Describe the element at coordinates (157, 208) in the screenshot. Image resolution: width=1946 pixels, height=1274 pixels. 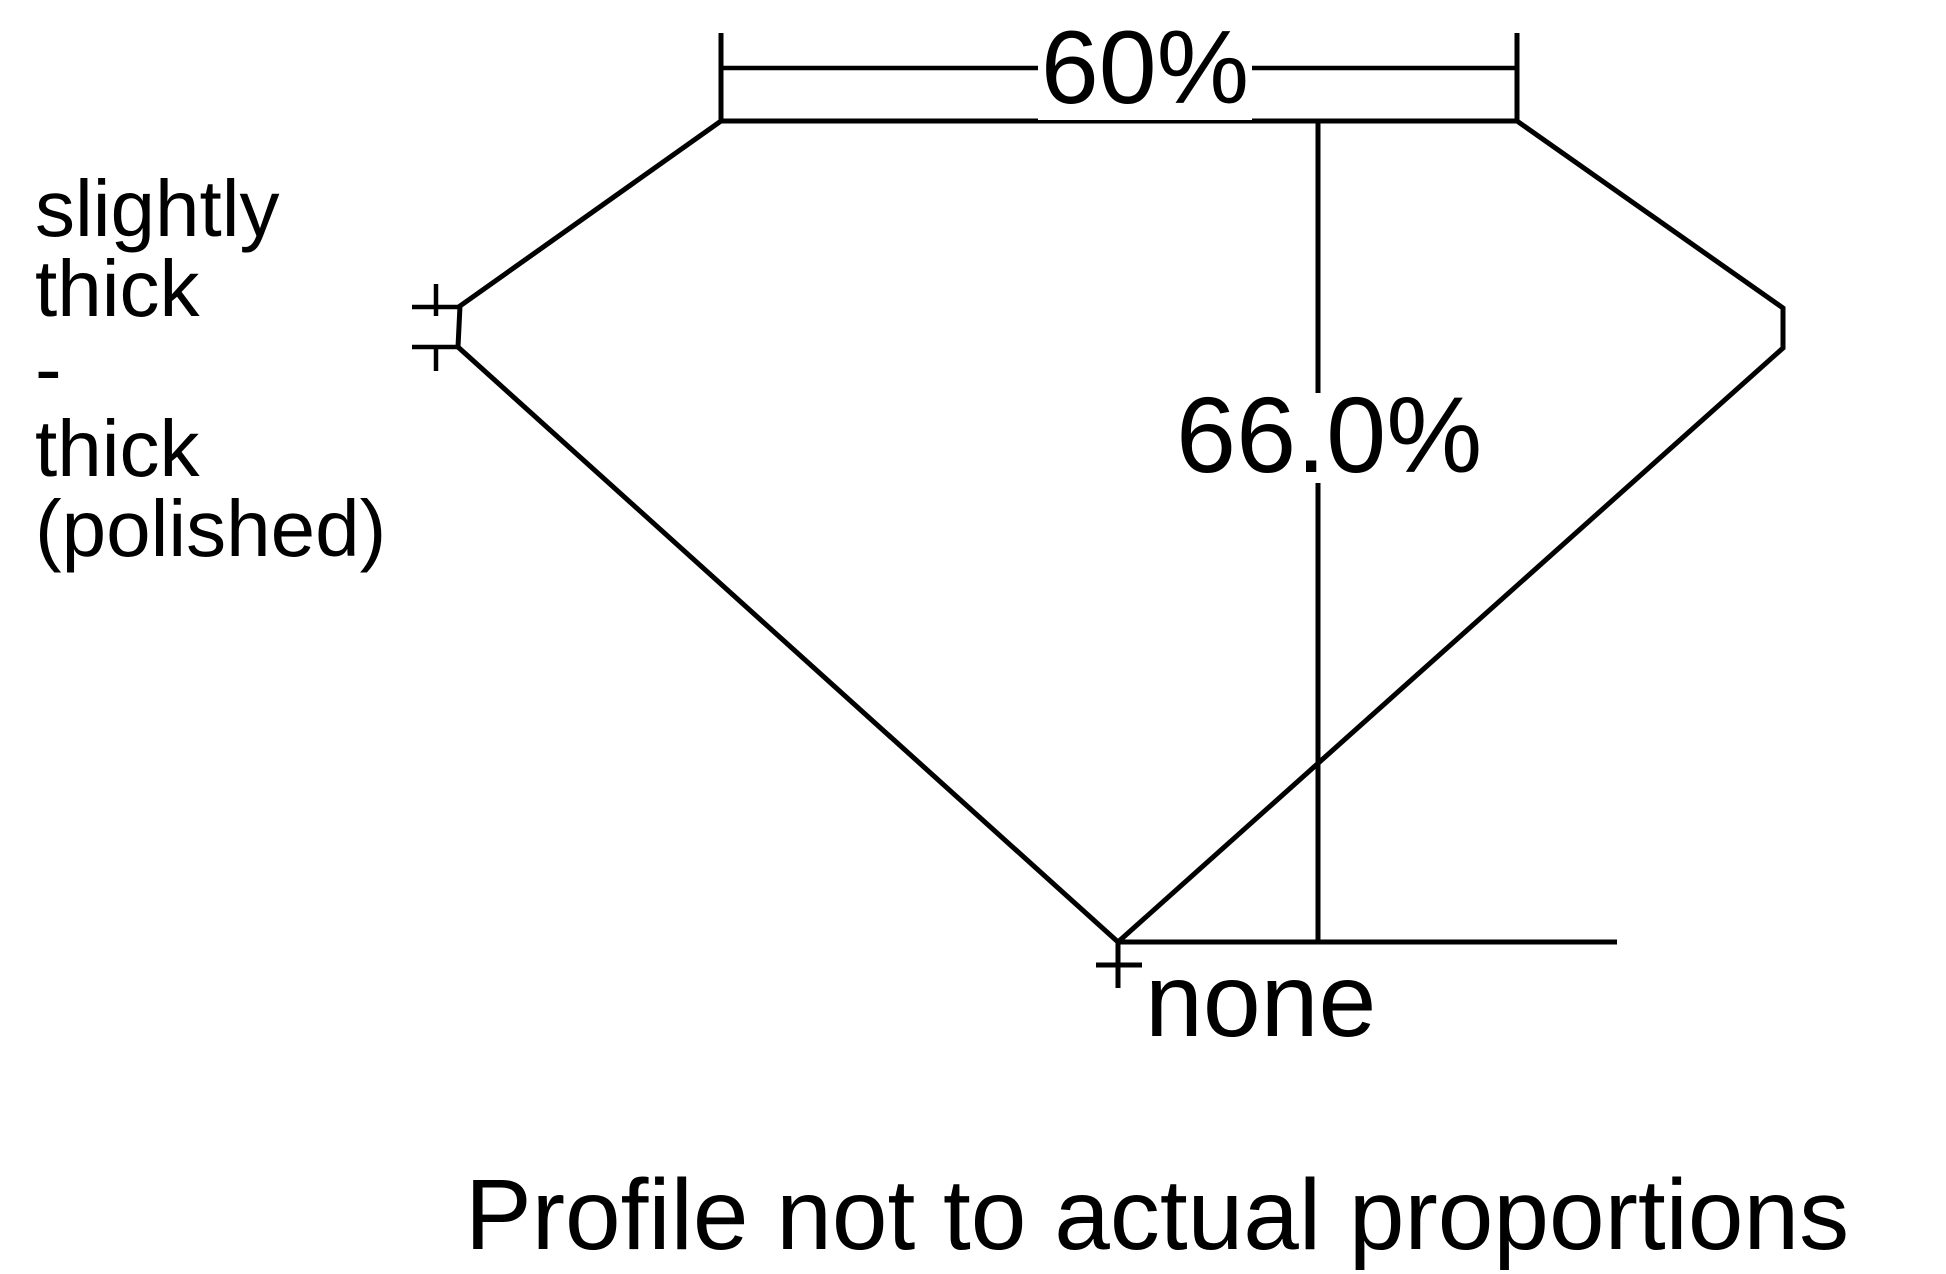
I see `girdle-label-line-1: slightly` at that location.